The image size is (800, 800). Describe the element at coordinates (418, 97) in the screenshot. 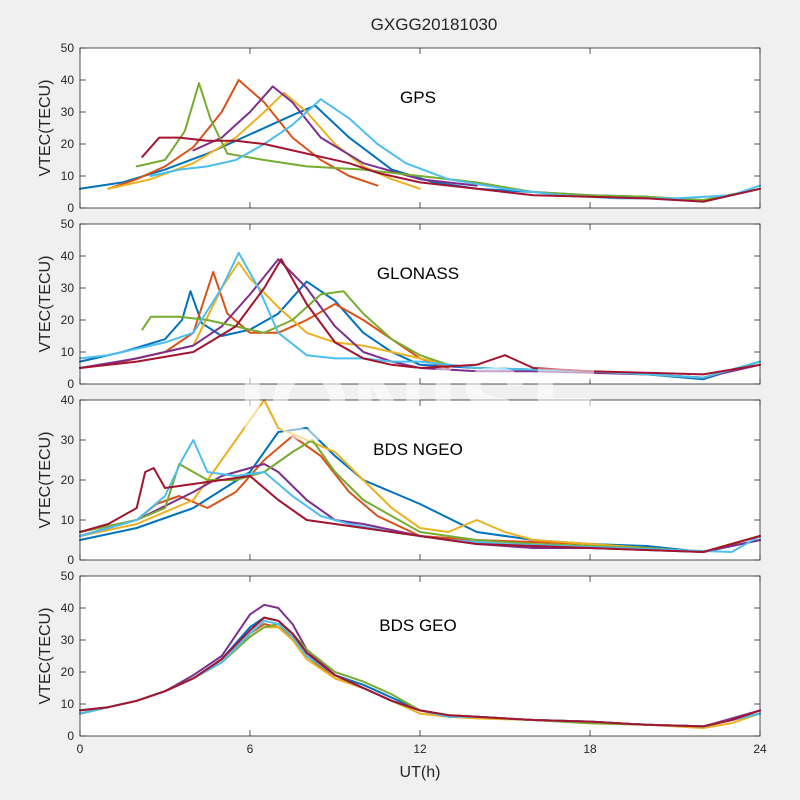

I see `panel-label: GPS` at that location.